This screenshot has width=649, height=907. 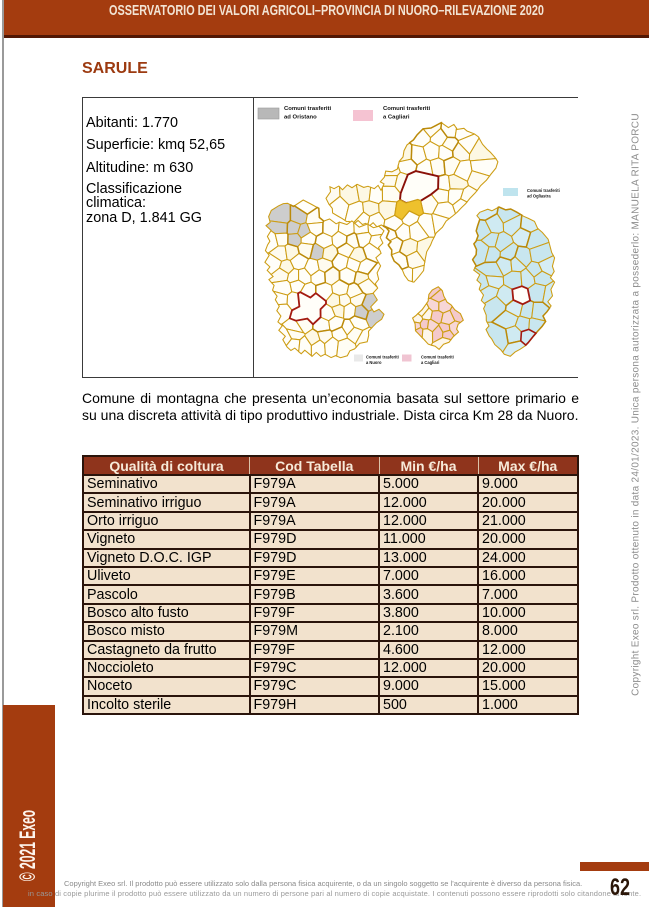 I want to click on svg-text: a Nuoro, so click(x=374, y=362).